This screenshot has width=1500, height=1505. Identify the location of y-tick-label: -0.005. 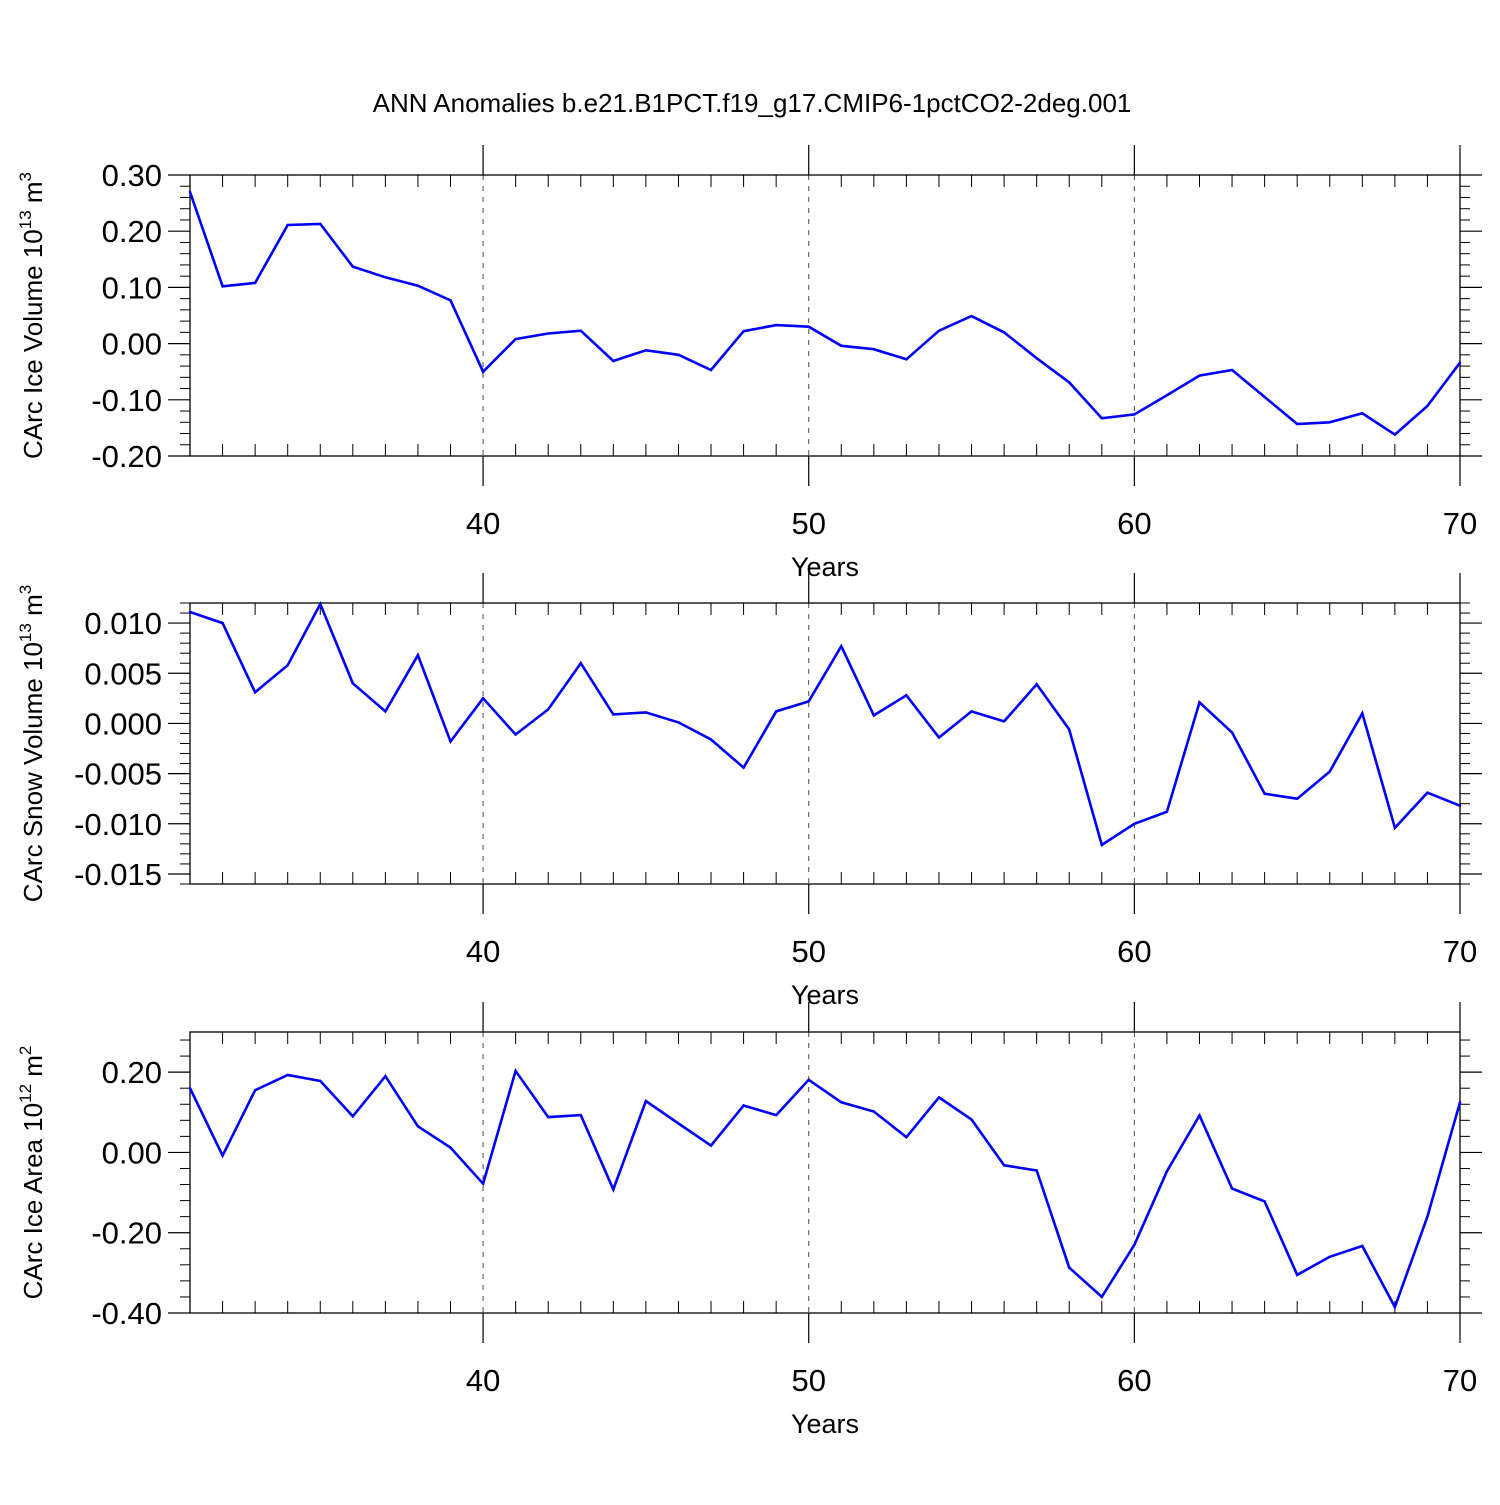
(118, 774).